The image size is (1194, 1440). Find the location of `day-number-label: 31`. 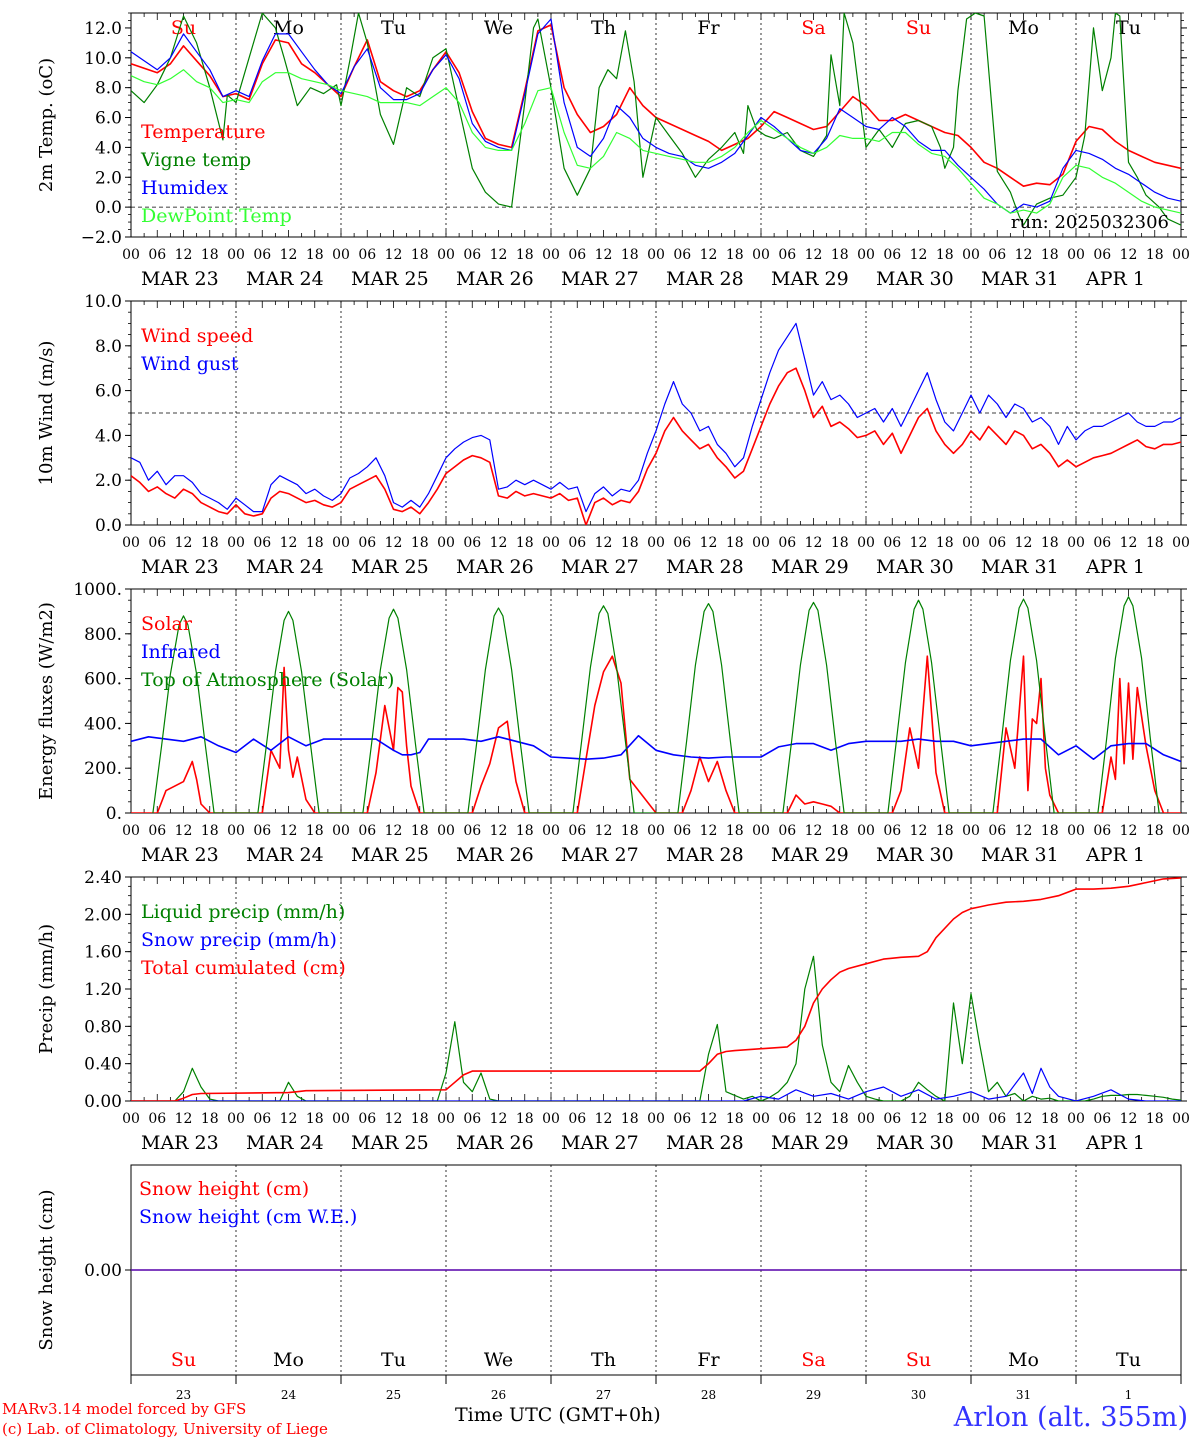

day-number-label: 31 is located at coordinates (1023, 1395).